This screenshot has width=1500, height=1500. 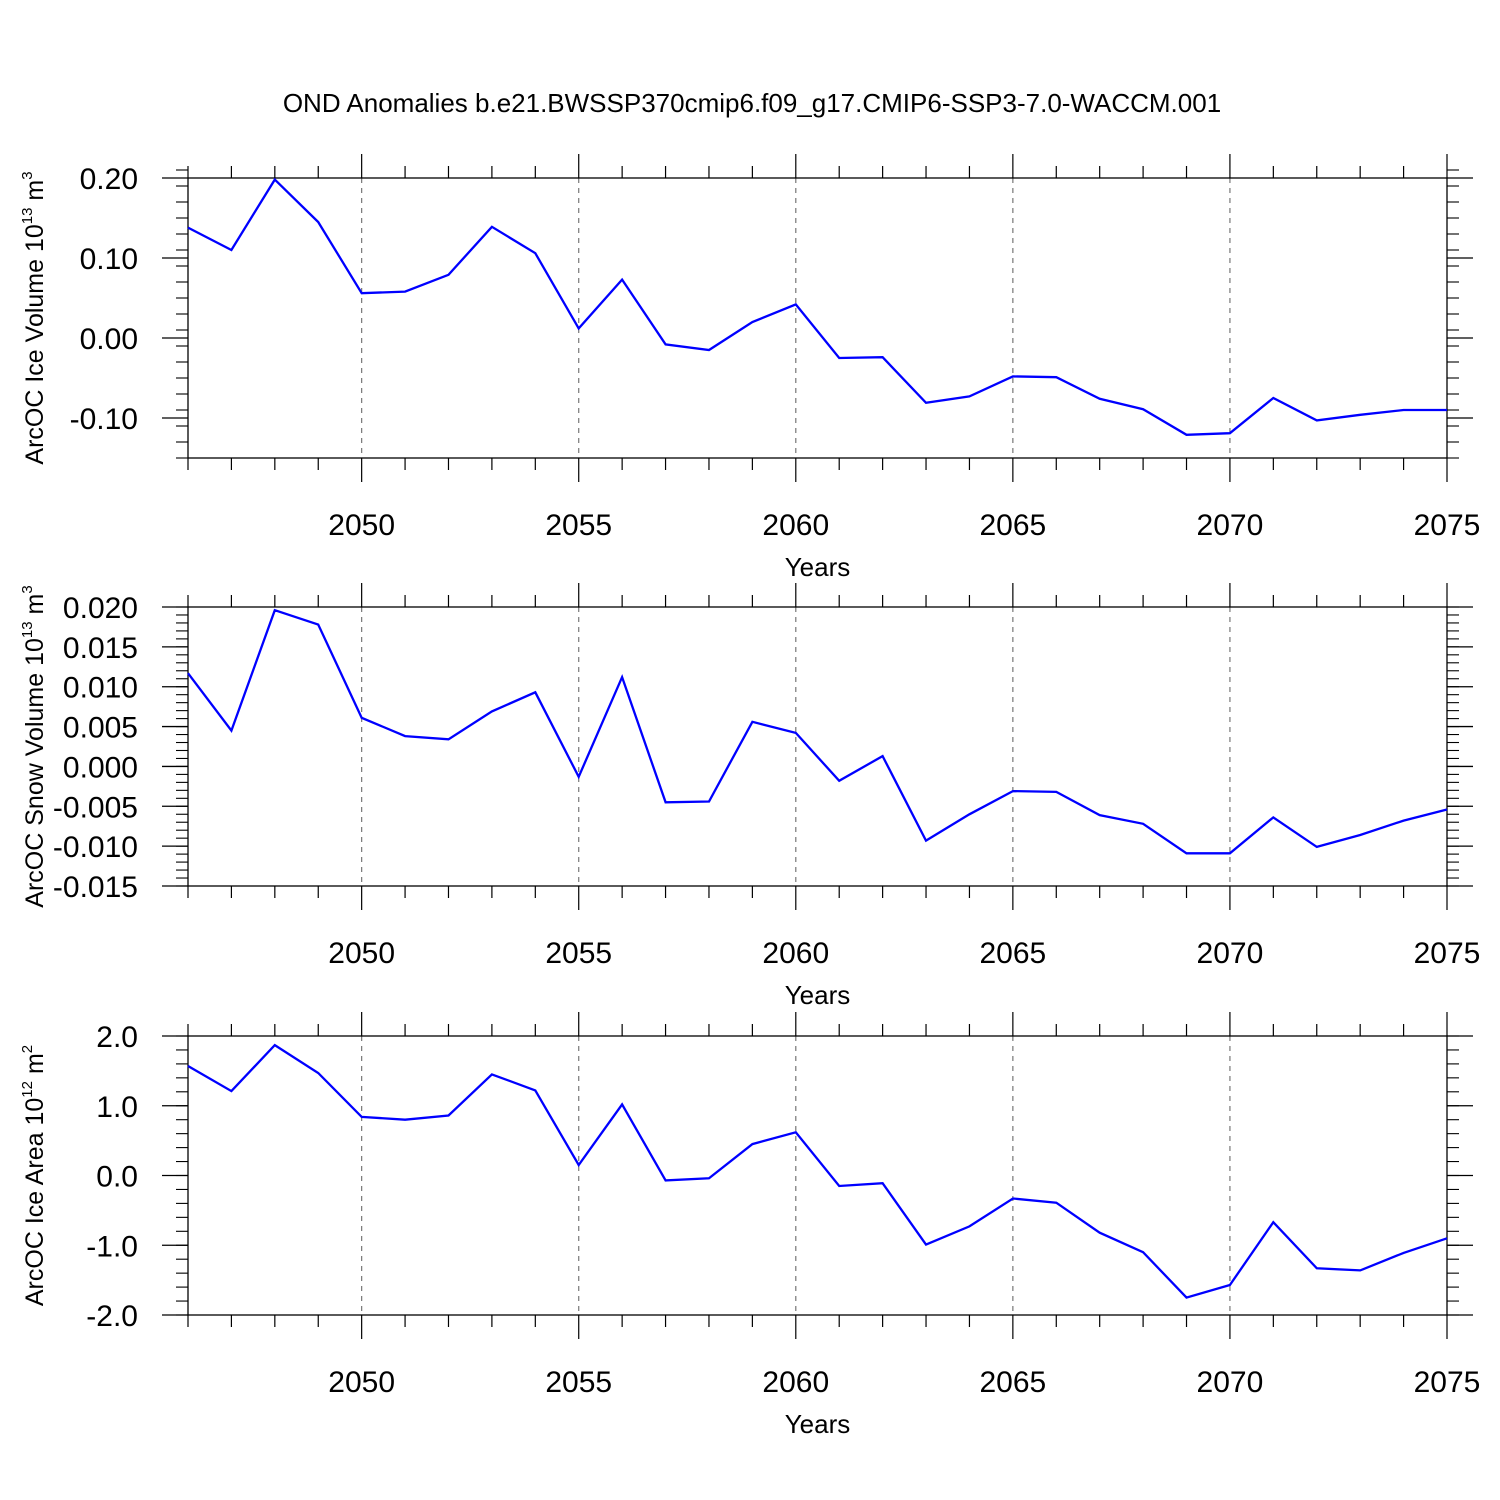 I want to click on y-axis-title: ArcOC Snow Volume 1013 m3, so click(x=34, y=746).